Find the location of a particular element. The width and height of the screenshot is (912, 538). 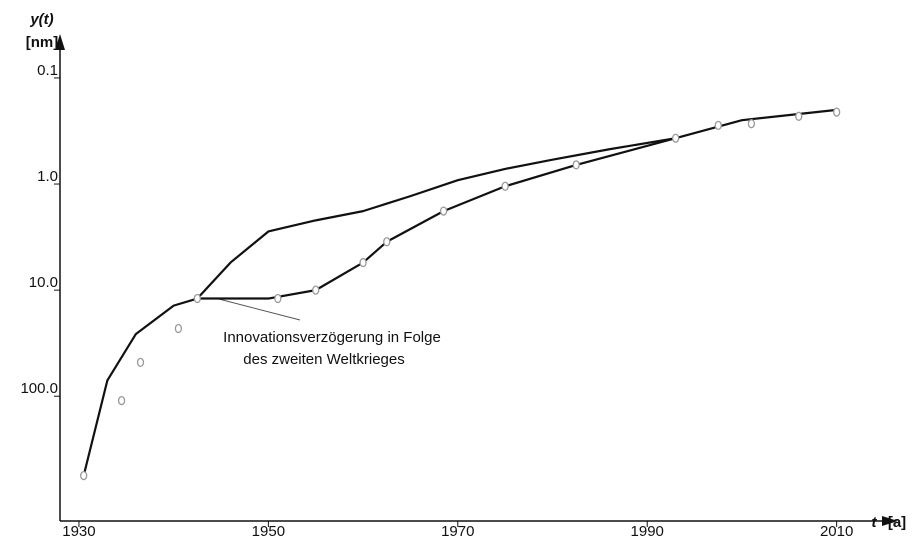

y-axis-arrow is located at coordinates (60, 42).